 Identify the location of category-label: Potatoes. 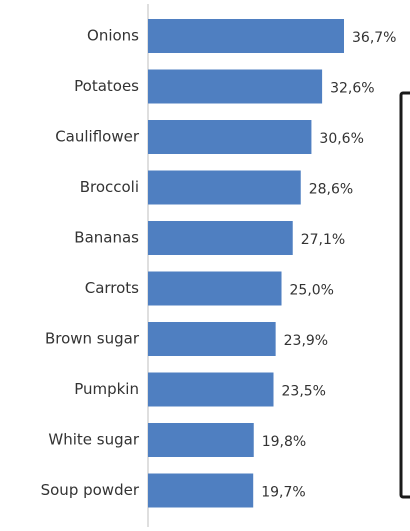
(106, 86).